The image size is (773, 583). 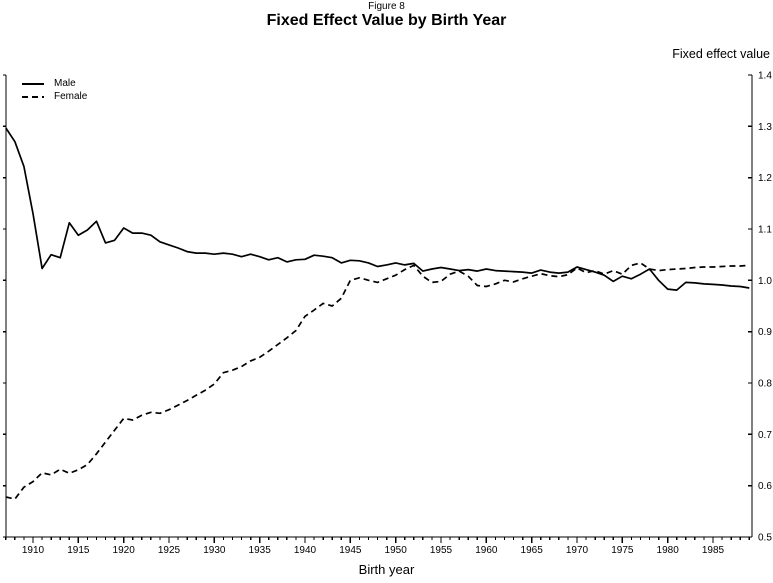 I want to click on y-tick-label: 1.3, so click(x=765, y=127).